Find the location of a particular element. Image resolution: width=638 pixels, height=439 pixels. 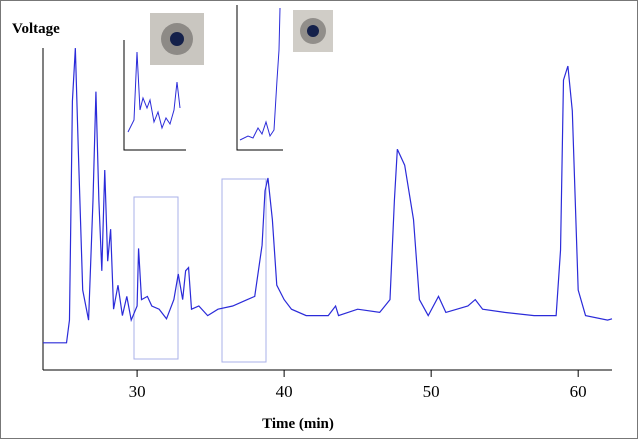

x-tick-label: 30 is located at coordinates (137, 391).